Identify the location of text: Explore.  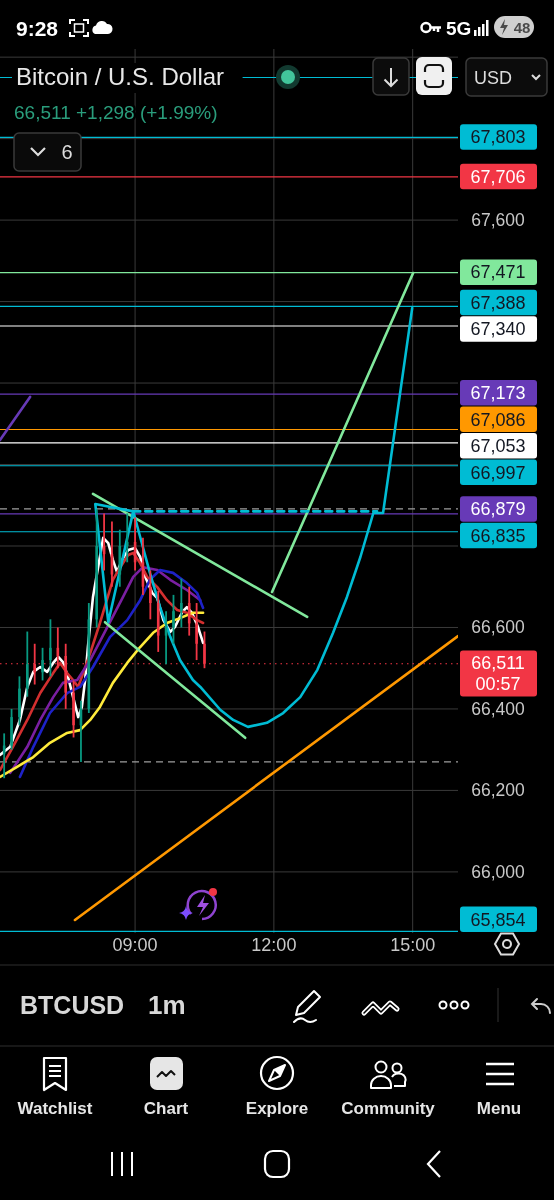
(277, 1108).